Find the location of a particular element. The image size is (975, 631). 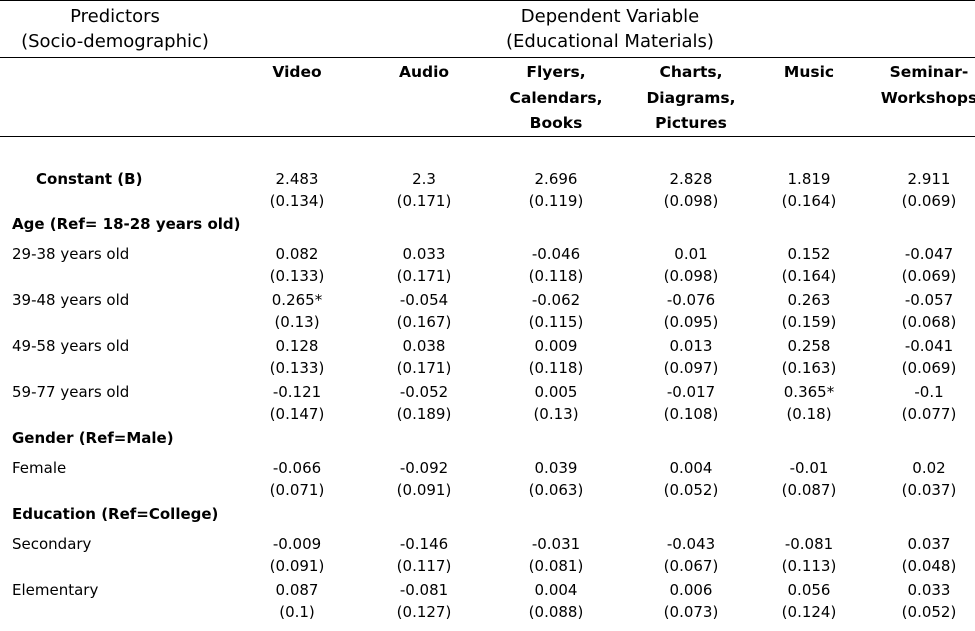

standard-error-cell: (0.1) is located at coordinates (297, 612).